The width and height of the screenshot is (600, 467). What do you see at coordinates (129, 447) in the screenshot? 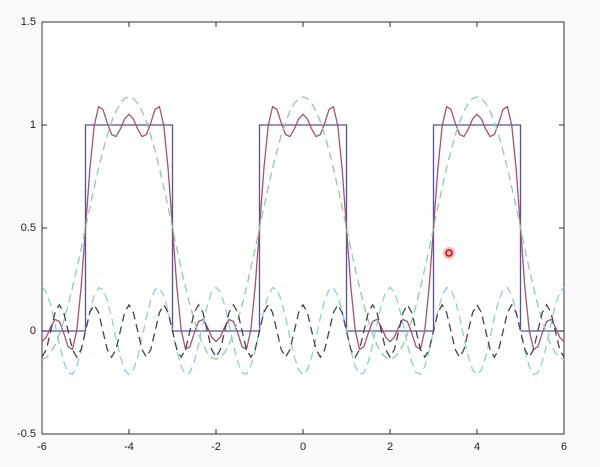
I see `x-tick-label: -4` at bounding box center [129, 447].